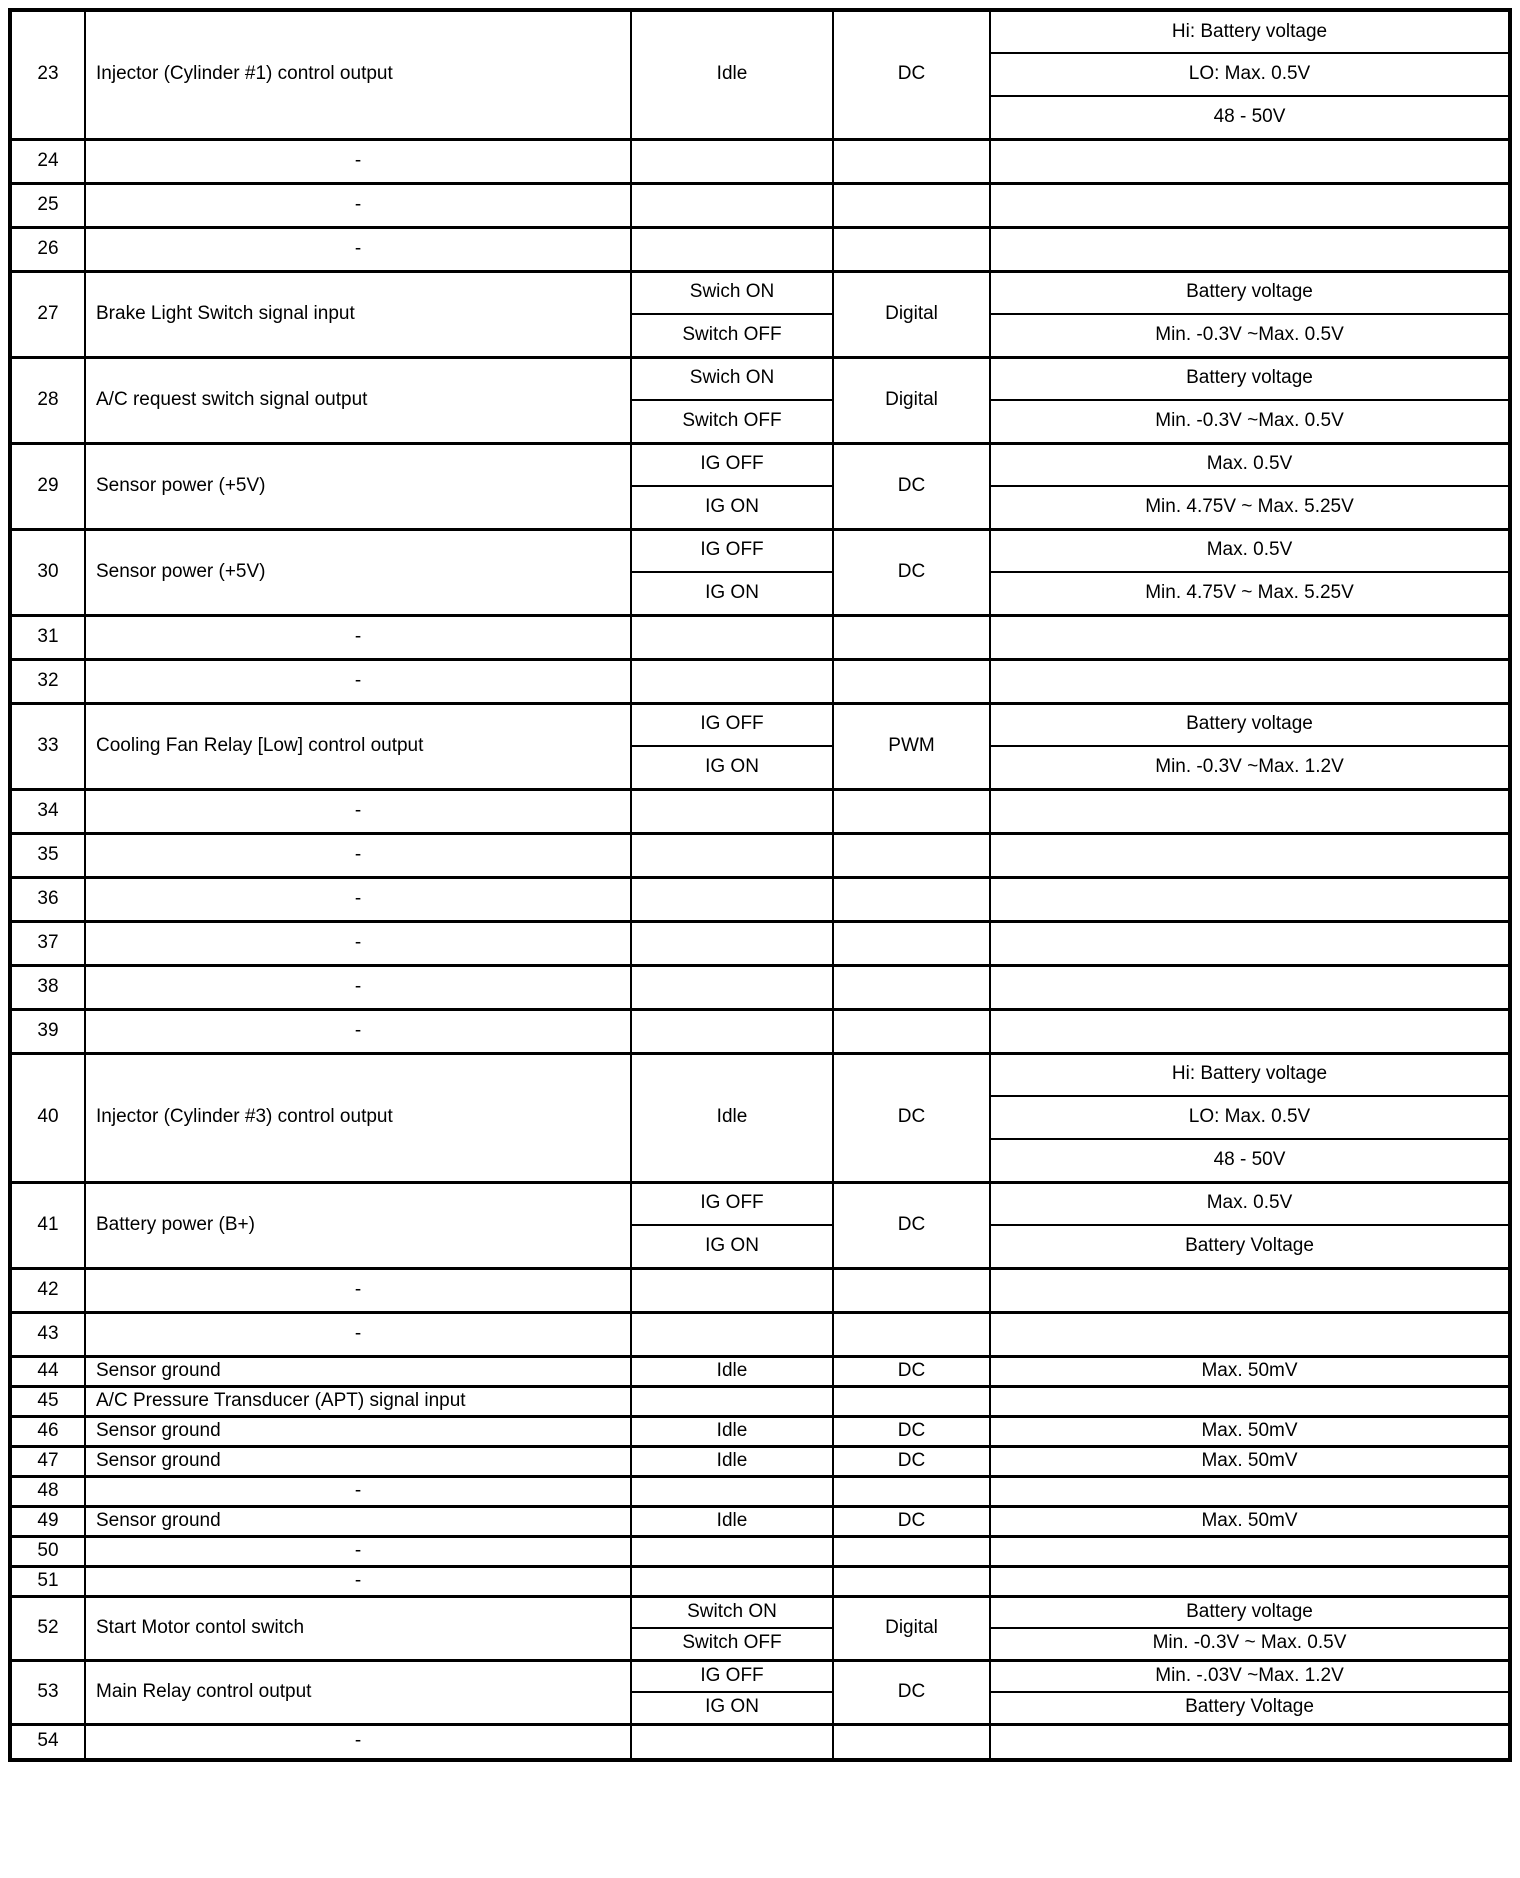 The height and width of the screenshot is (1878, 1520). I want to click on pin-number-cell: 48, so click(47, 1490).